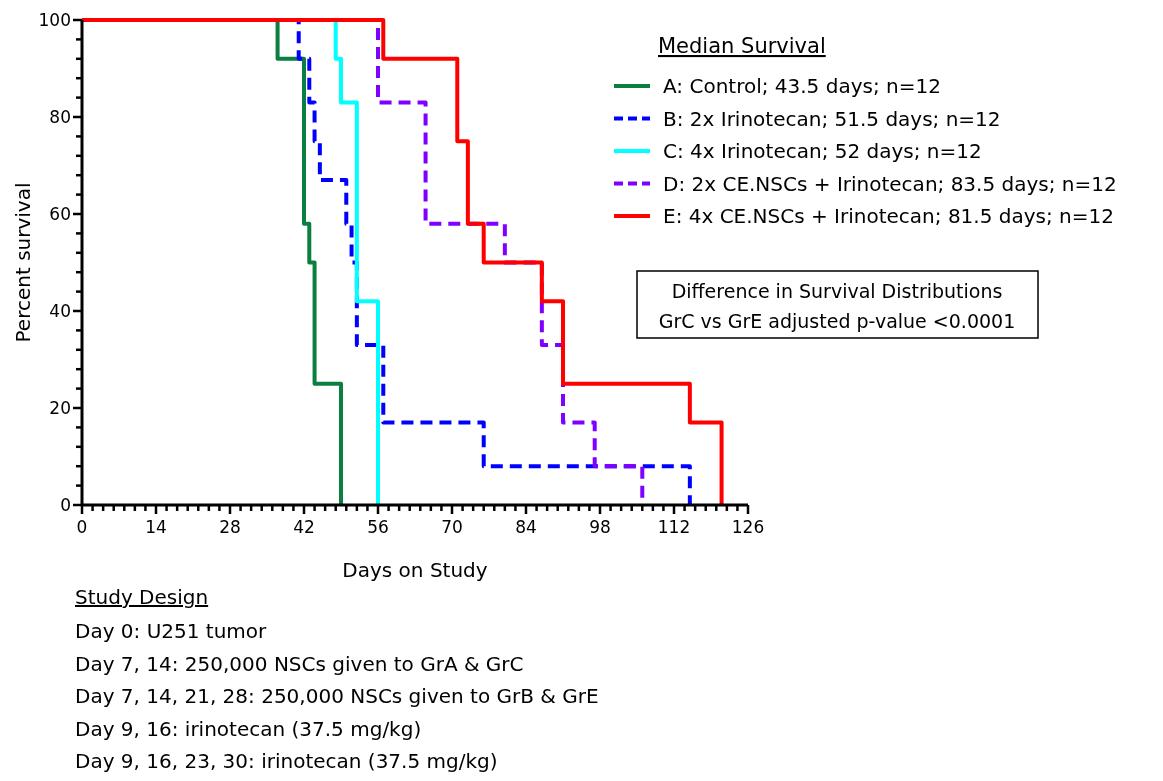 This screenshot has height=781, width=1163. What do you see at coordinates (837, 291) in the screenshot?
I see `annotation: Difference in Survival Distributions` at bounding box center [837, 291].